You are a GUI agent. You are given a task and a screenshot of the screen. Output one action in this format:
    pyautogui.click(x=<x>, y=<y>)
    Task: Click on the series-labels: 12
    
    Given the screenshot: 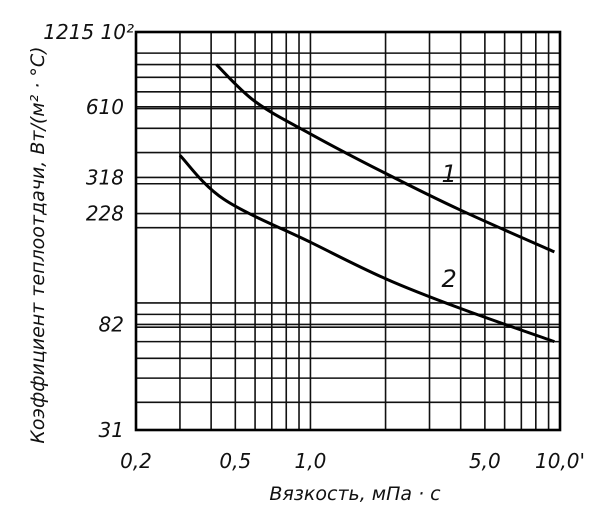 What is the action you would take?
    pyautogui.click(x=449, y=226)
    